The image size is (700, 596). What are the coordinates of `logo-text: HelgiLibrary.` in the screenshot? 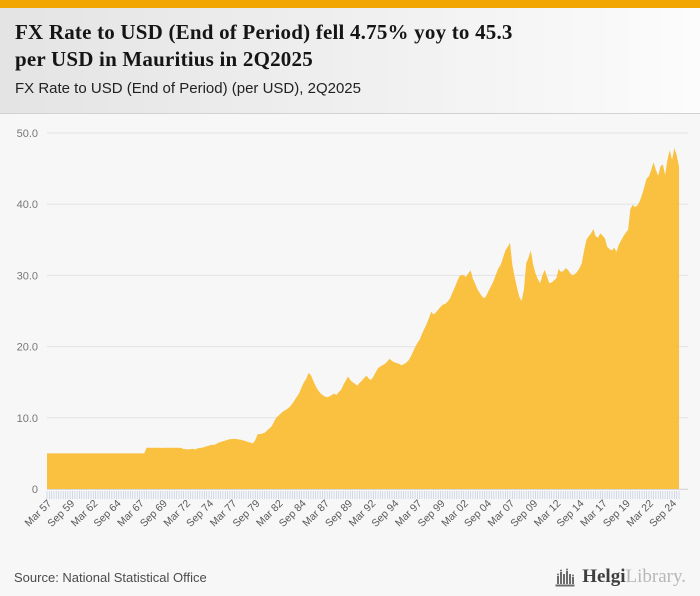 It's located at (634, 577).